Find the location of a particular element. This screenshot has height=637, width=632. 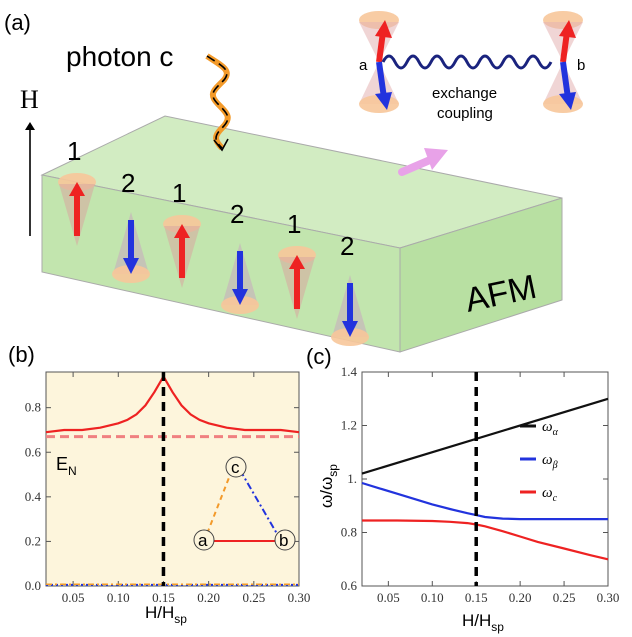

node-a is located at coordinates (204, 540).